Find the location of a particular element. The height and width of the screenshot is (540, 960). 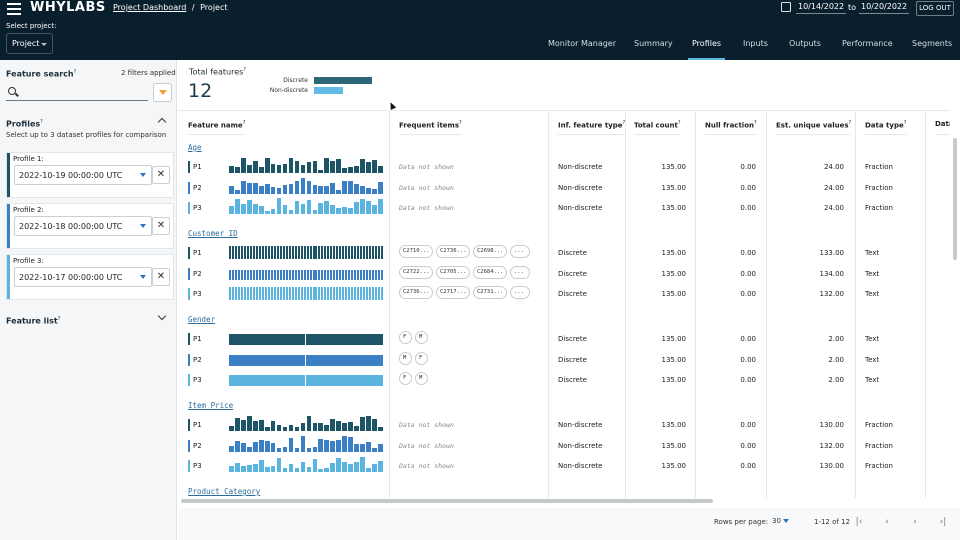

column-header: Null fraction? is located at coordinates (731, 123).